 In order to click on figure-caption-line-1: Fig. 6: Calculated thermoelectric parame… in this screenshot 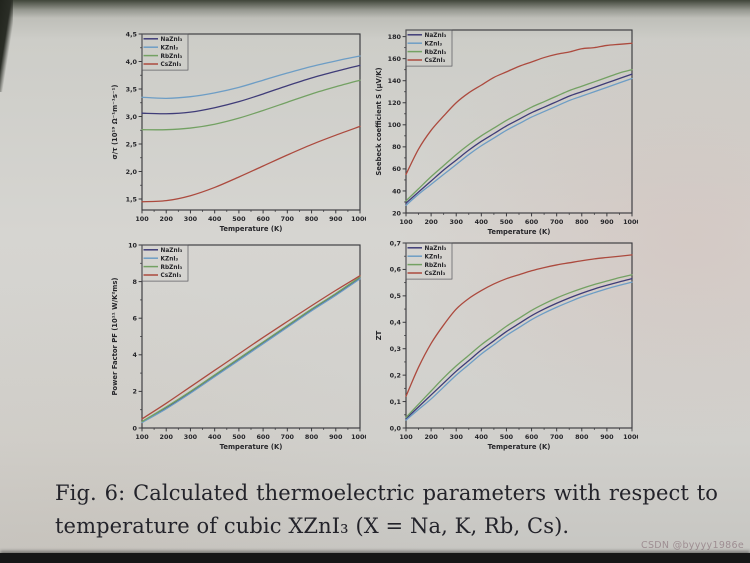, I will do `click(386, 493)`.